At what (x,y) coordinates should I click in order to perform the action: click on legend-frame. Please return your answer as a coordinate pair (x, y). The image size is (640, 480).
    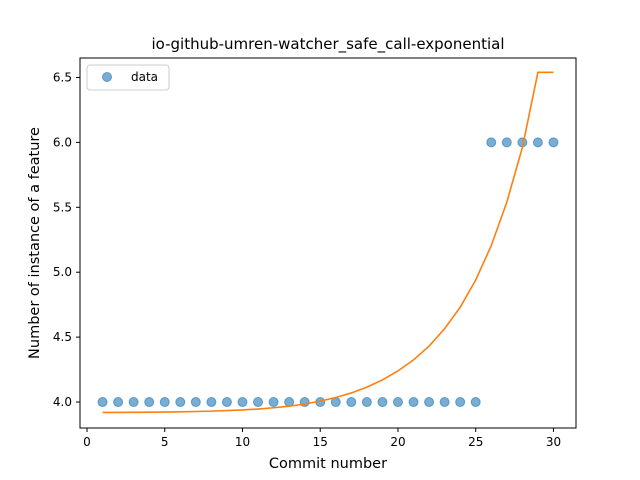
    Looking at the image, I should click on (128, 77).